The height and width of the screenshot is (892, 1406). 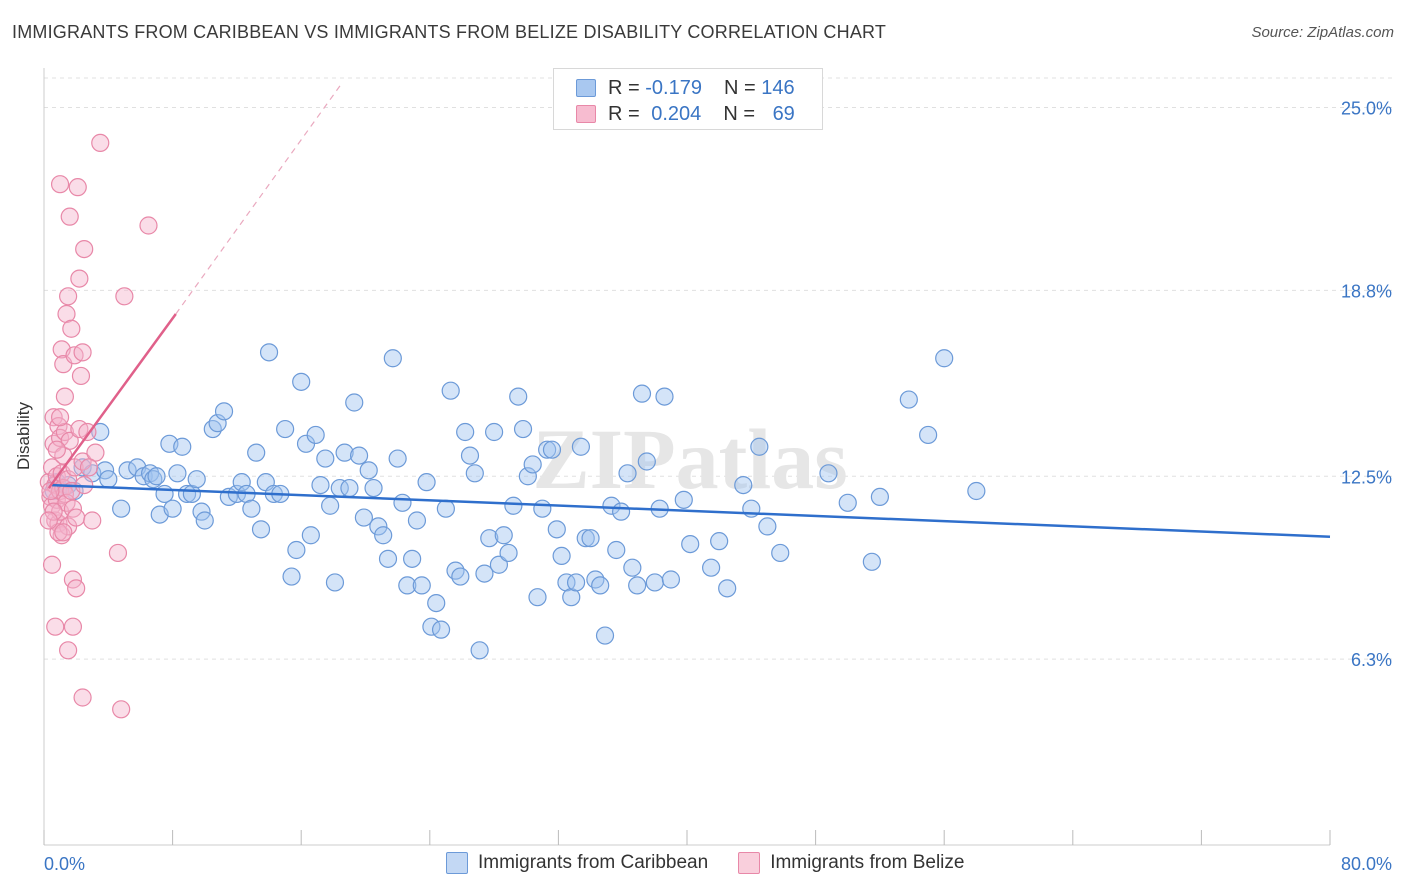 What do you see at coordinates (593, 862) in the screenshot?
I see `legend-label-caribbean: Immigrants from Caribbean` at bounding box center [593, 862].